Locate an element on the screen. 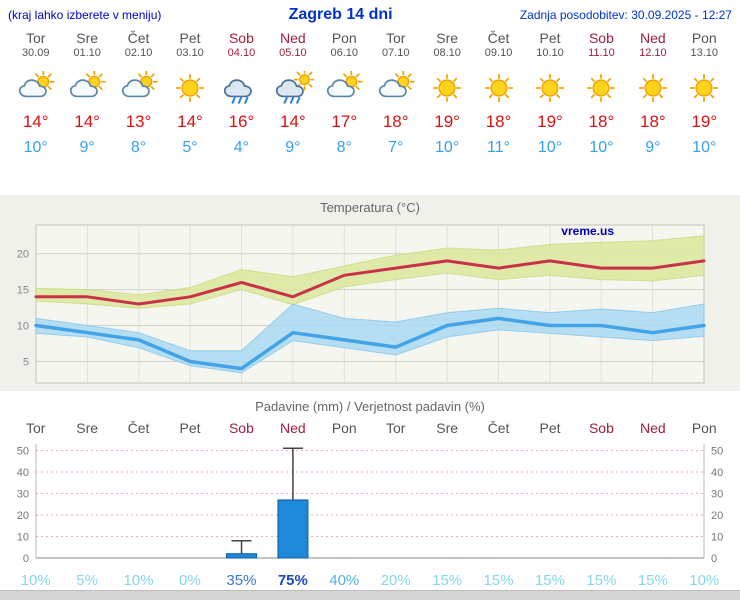  day-date: 02.10 is located at coordinates (138, 53).